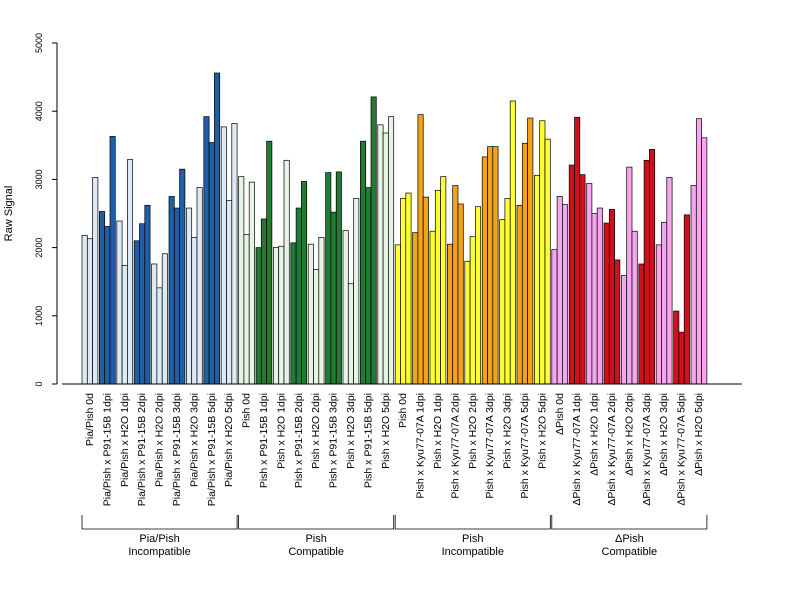 This screenshot has height=600, width=800. What do you see at coordinates (368, 440) in the screenshot?
I see `category-label: Pish x P91-15B 5dpi` at bounding box center [368, 440].